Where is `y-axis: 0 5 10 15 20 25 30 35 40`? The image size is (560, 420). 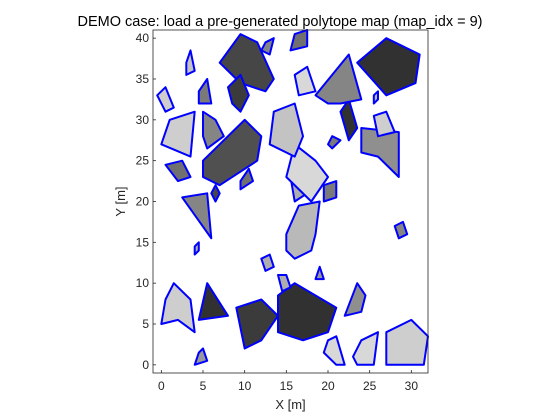 y-axis: 0 5 10 15 20 25 30 35 40 is located at coordinates (146, 201).